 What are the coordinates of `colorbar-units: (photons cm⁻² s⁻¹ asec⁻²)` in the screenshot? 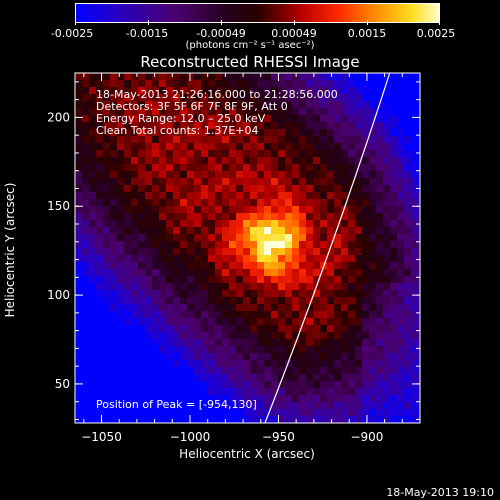 It's located at (250, 45).